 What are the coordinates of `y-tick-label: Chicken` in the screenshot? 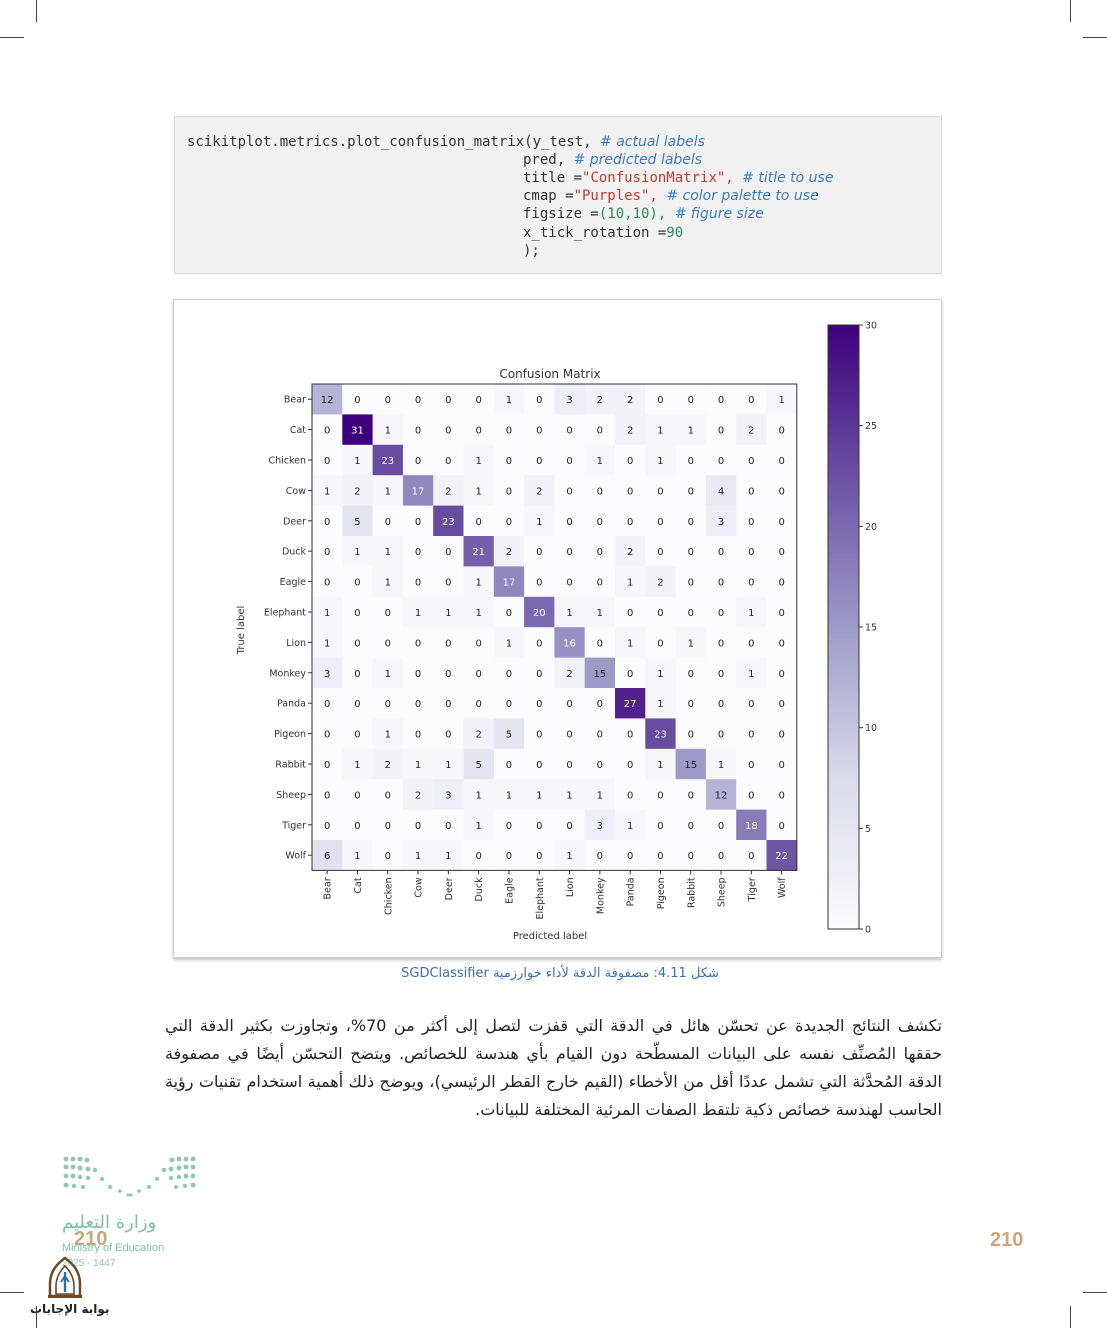 It's located at (287, 461).